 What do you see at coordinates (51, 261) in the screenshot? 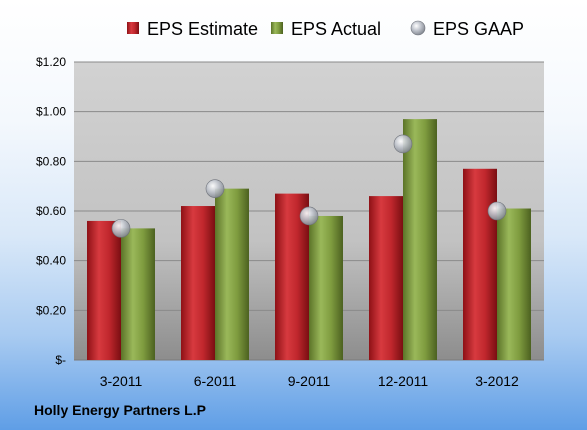
I see `y-tick-label: $0.40` at bounding box center [51, 261].